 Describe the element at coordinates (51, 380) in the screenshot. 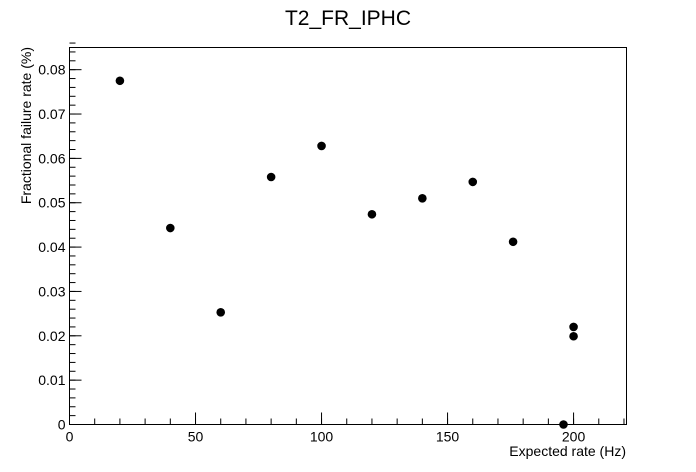

I see `y-tick-label: 0.01` at that location.